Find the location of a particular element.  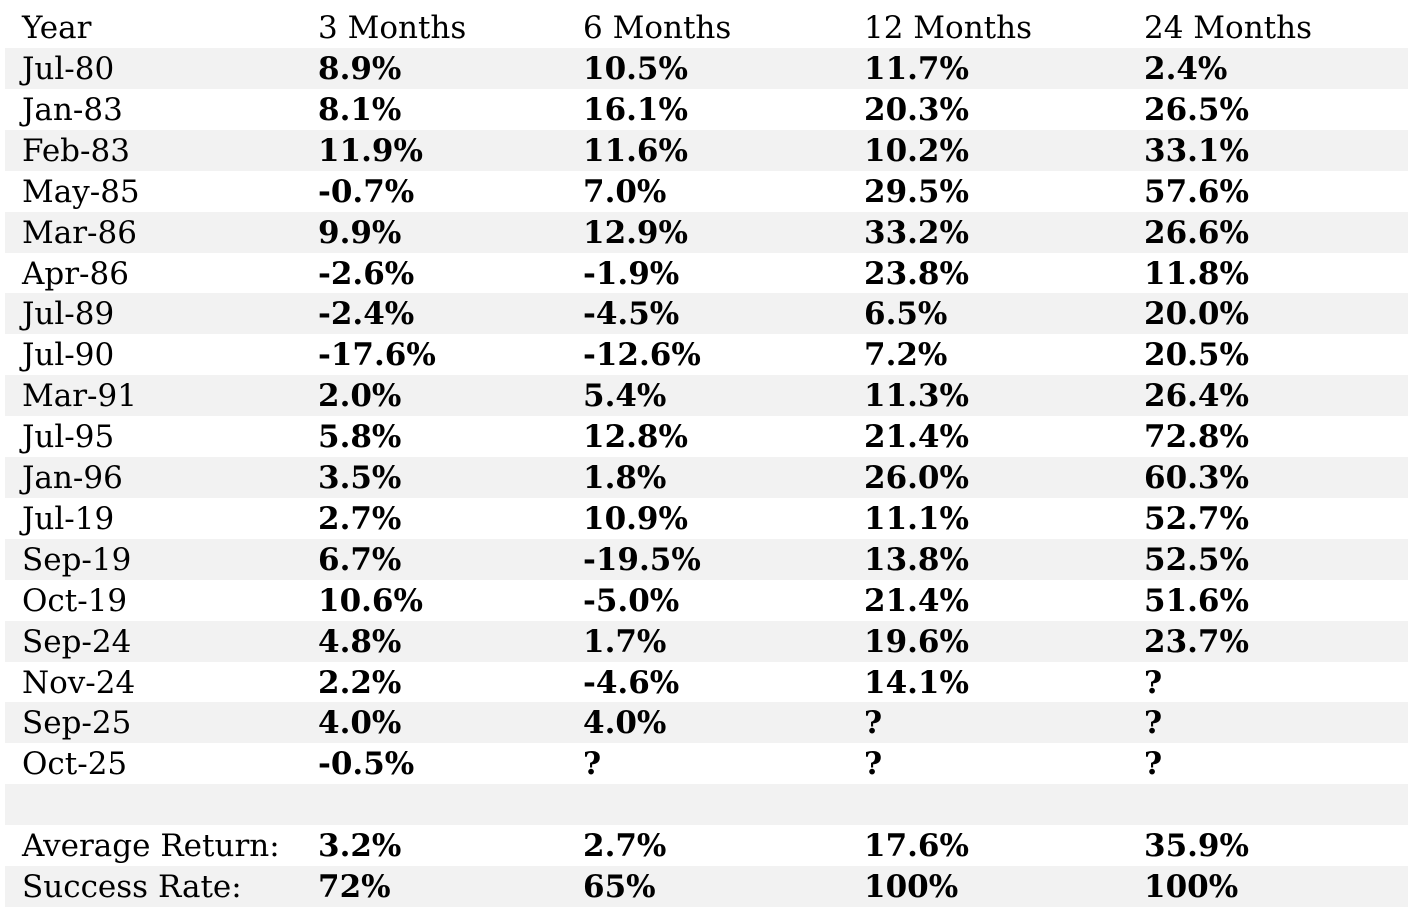

table-row: Oct-19 10.6% -5.0% 21.4% 51.6% is located at coordinates (706, 600).